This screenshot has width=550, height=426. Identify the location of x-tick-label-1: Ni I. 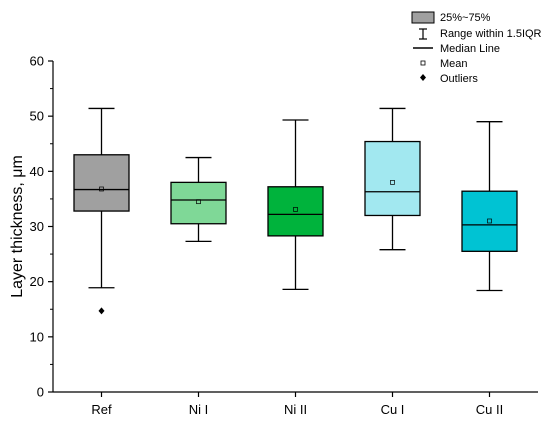
(199, 409).